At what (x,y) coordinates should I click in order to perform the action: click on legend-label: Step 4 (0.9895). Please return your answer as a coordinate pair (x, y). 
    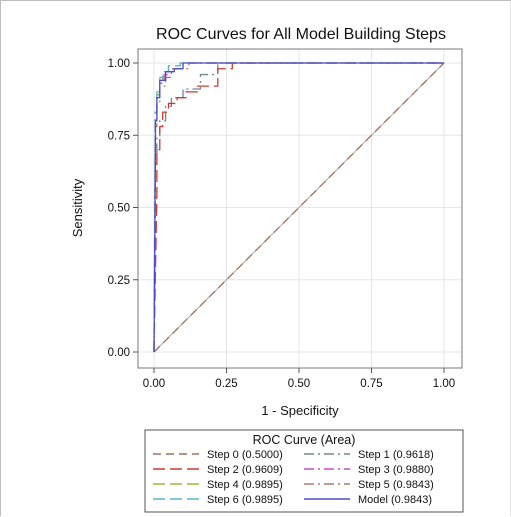
    Looking at the image, I should click on (245, 485).